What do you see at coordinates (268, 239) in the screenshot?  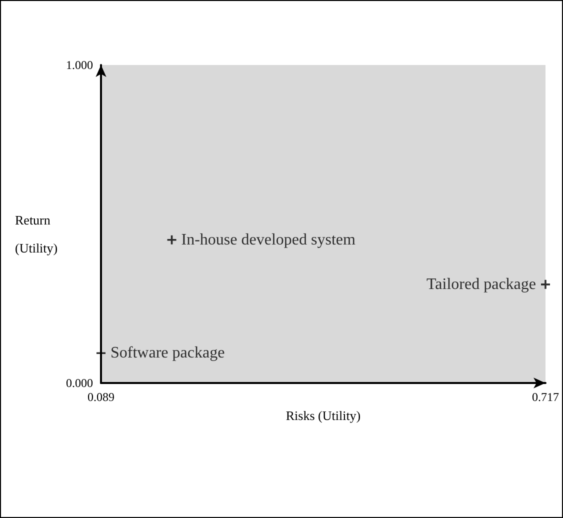 I see `series-label: In-house developed system` at bounding box center [268, 239].